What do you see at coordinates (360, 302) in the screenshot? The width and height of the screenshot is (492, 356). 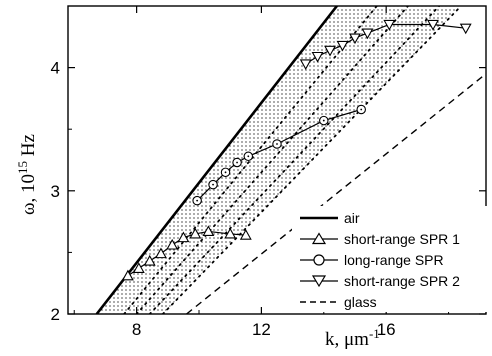 I see `legend-label-glass: glass` at bounding box center [360, 302].